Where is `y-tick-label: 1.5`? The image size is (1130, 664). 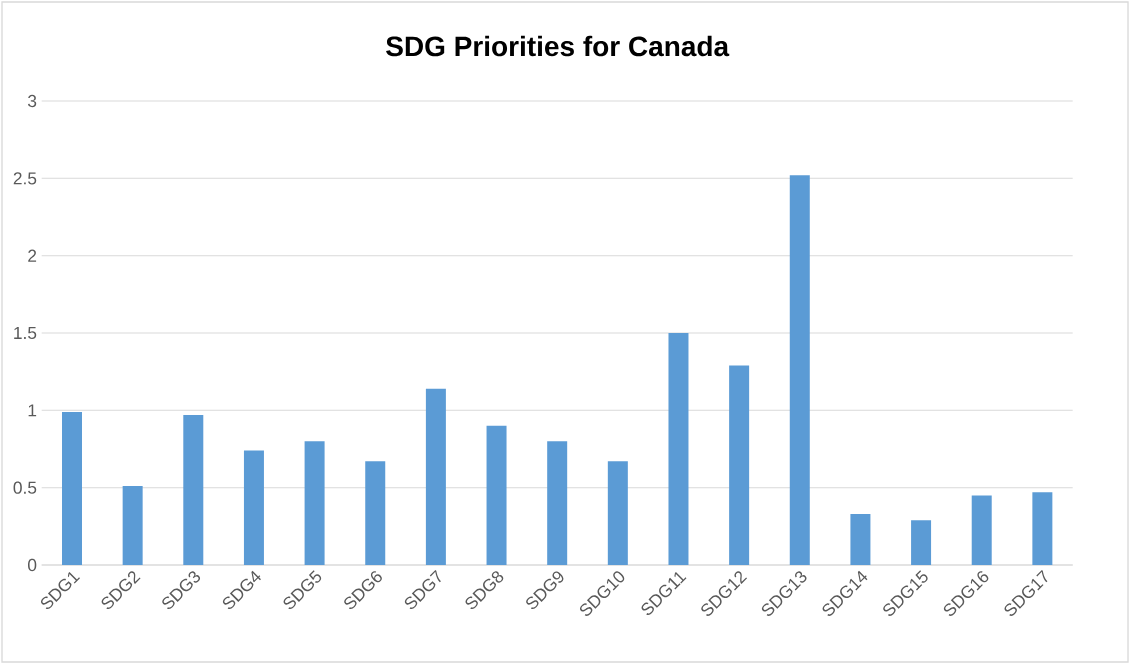
y-tick-label: 1.5 is located at coordinates (25, 333).